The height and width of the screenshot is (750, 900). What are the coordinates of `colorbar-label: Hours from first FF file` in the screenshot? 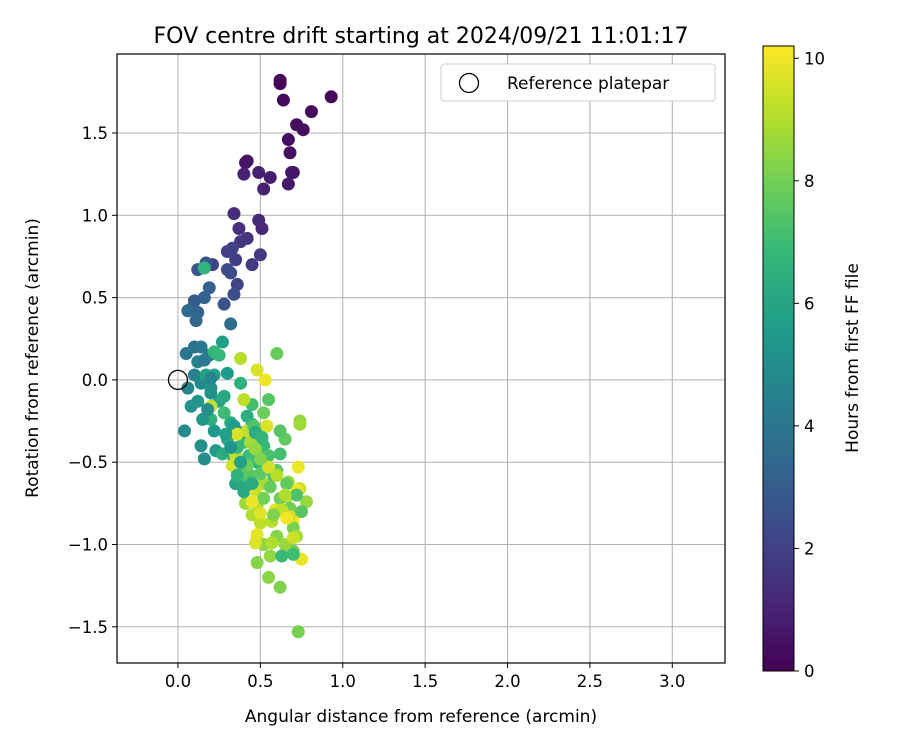 It's located at (853, 358).